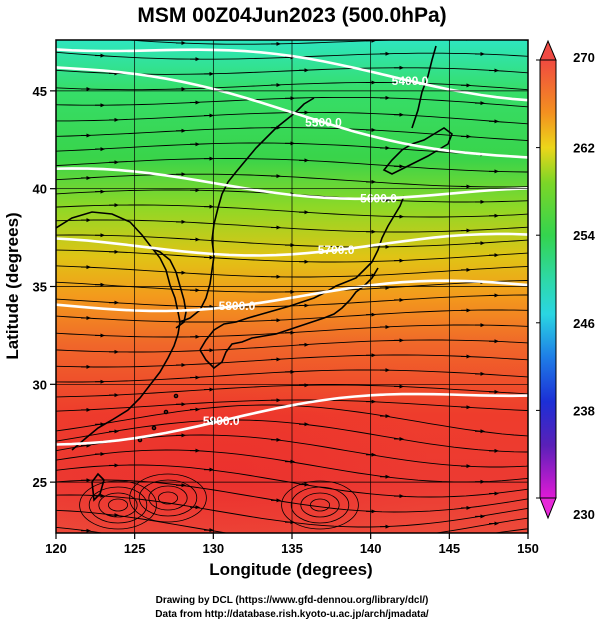 The height and width of the screenshot is (625, 599). What do you see at coordinates (40, 287) in the screenshot?
I see `y-tick-label: 35` at bounding box center [40, 287].